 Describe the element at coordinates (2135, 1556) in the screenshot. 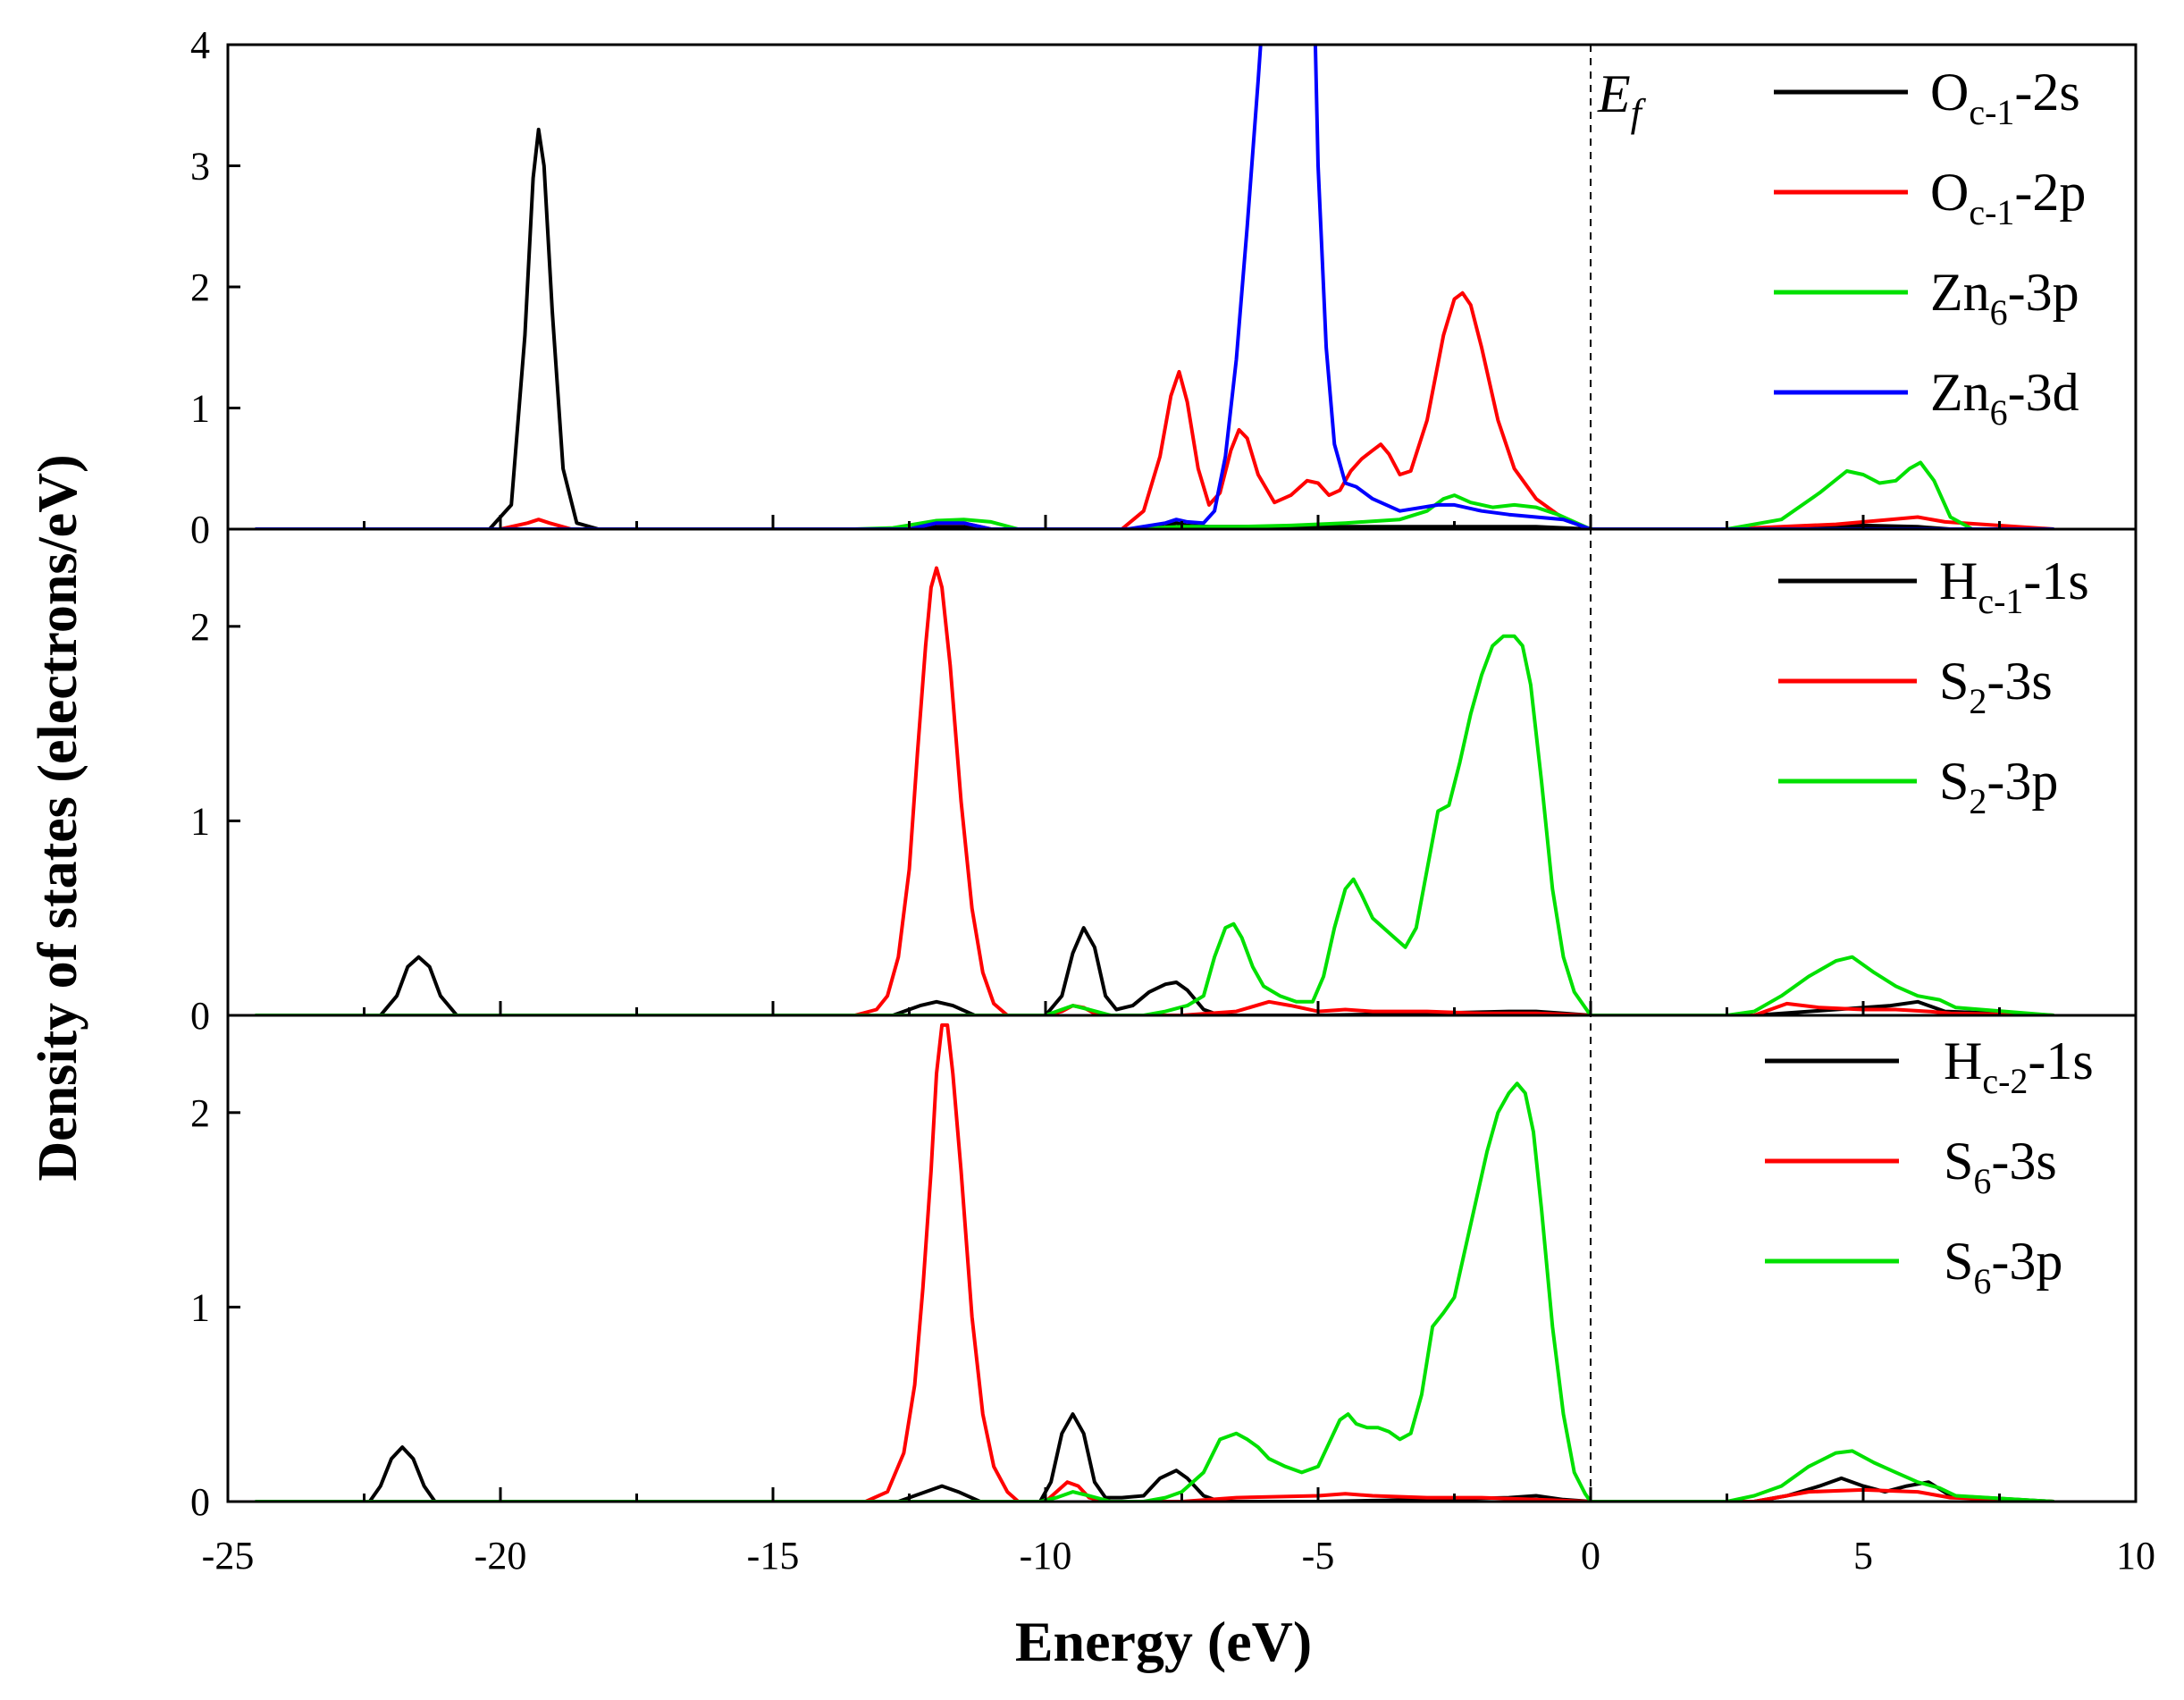

I see `x-tick-label: 10` at that location.